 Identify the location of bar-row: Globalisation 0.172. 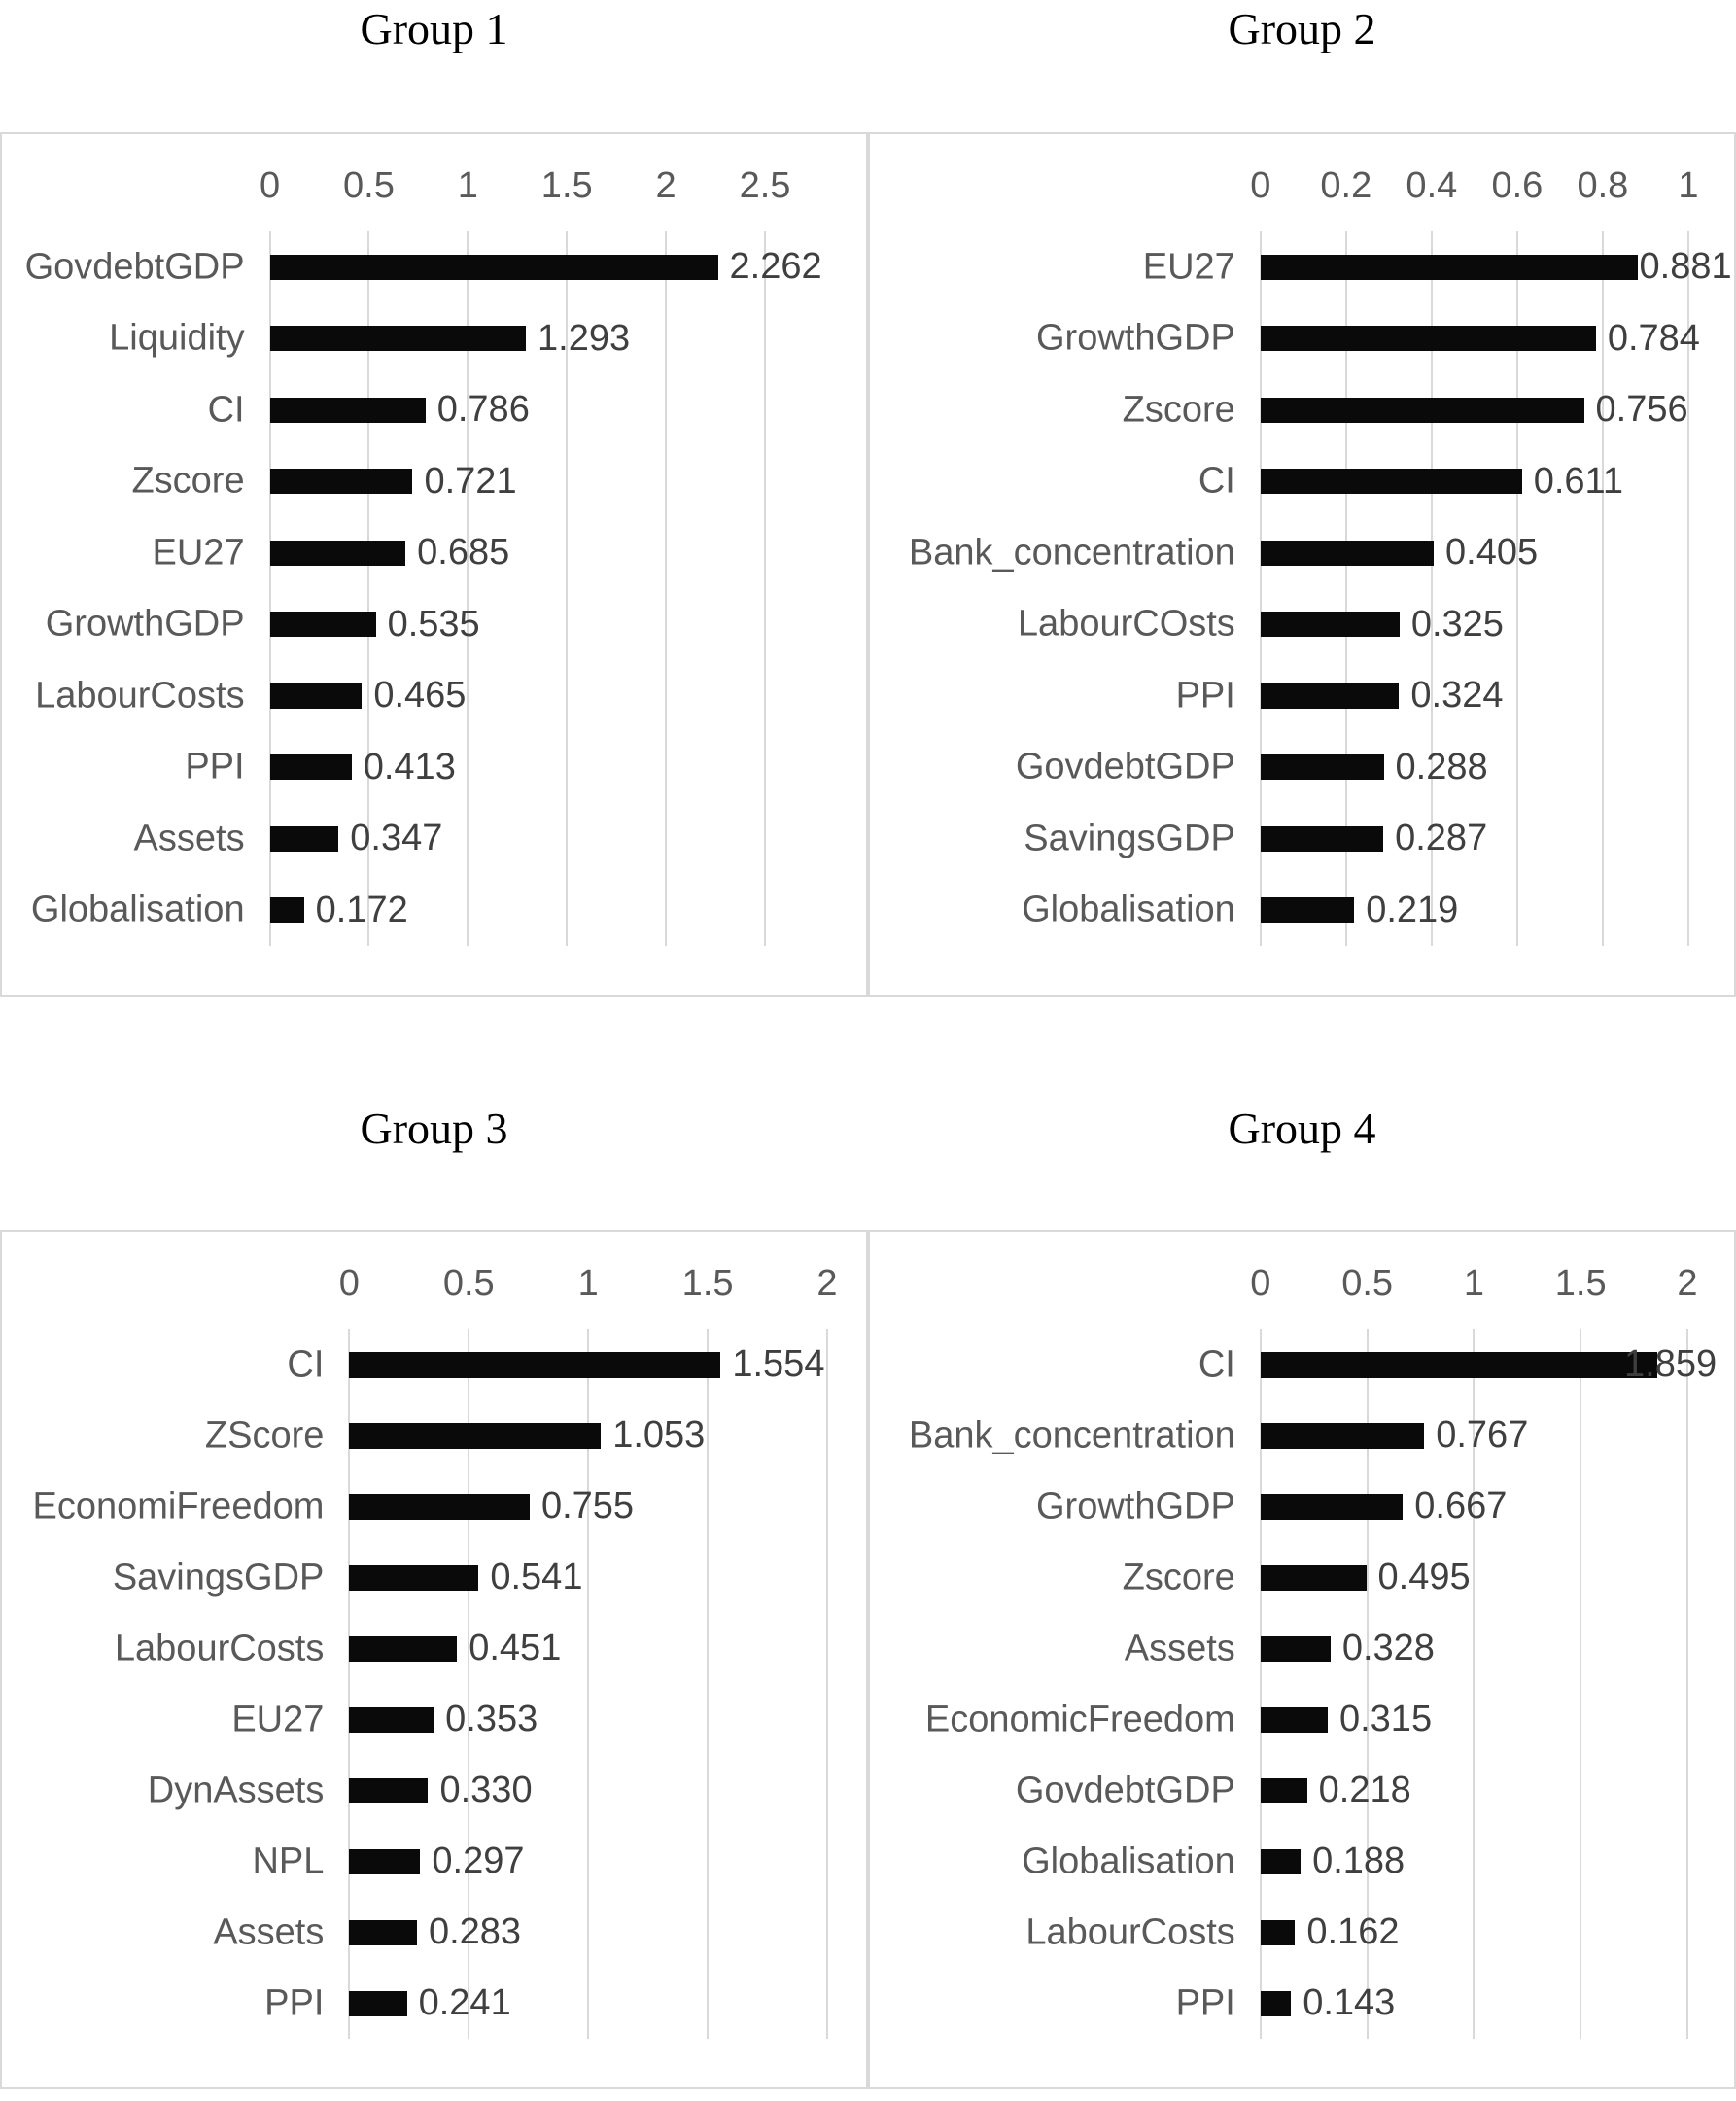
(398, 911).